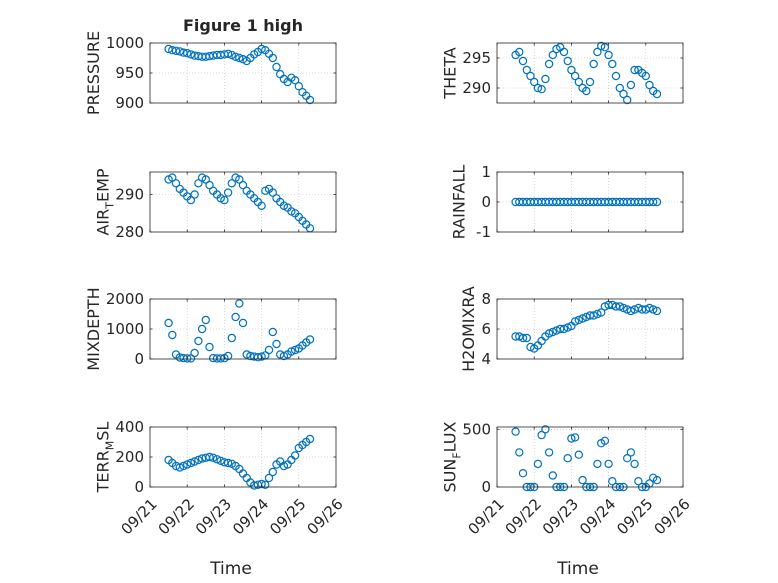  I want to click on axes-box, so click(590, 73).